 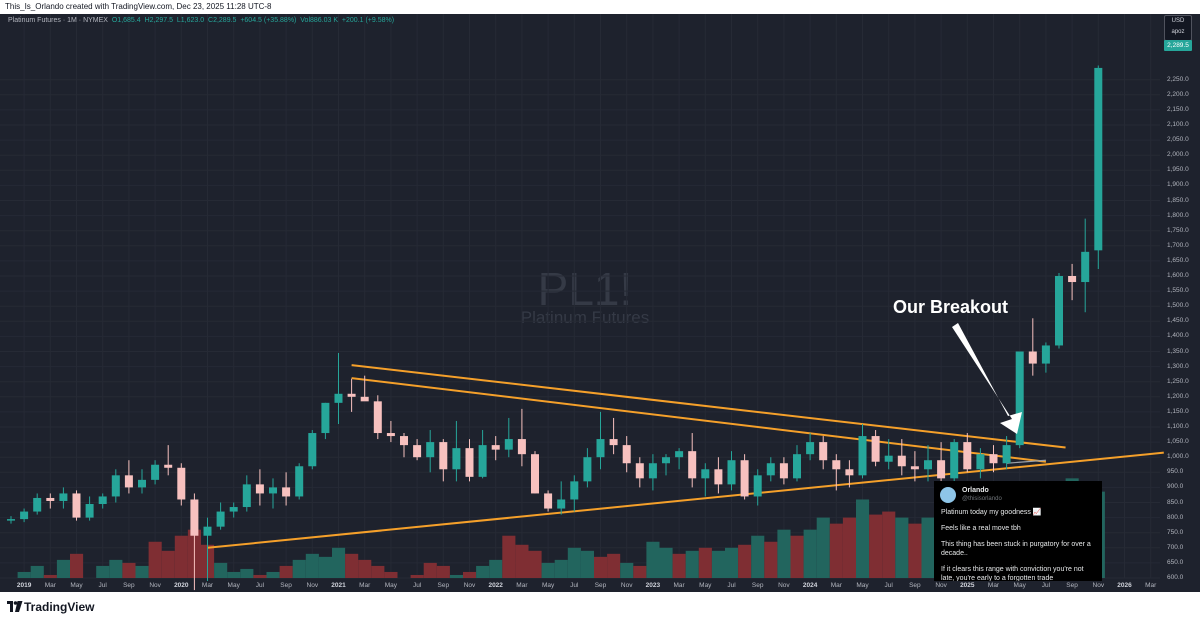 I want to click on price-tick-label: 2,250.0, so click(x=1178, y=79).